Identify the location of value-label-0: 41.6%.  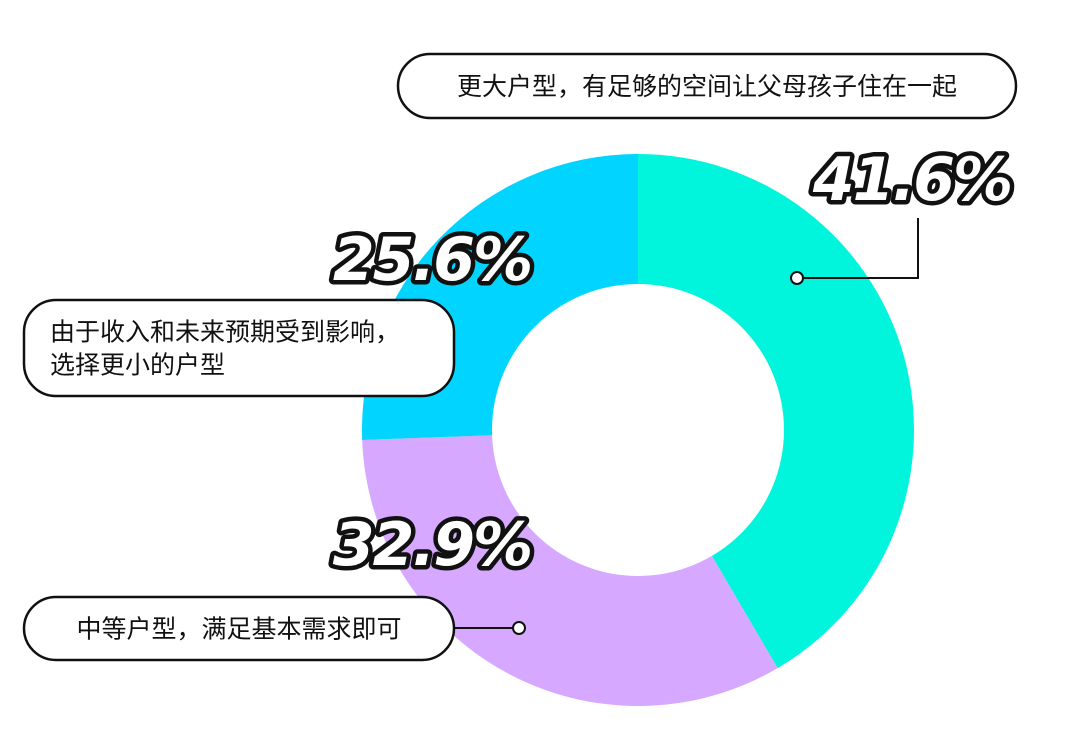
(911, 180).